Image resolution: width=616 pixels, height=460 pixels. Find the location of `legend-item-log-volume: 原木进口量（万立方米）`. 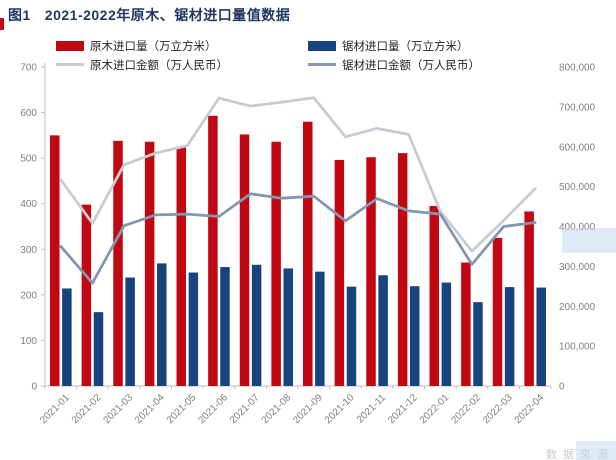

legend-item-log-volume: 原木进口量（万立方米） is located at coordinates (182, 46).